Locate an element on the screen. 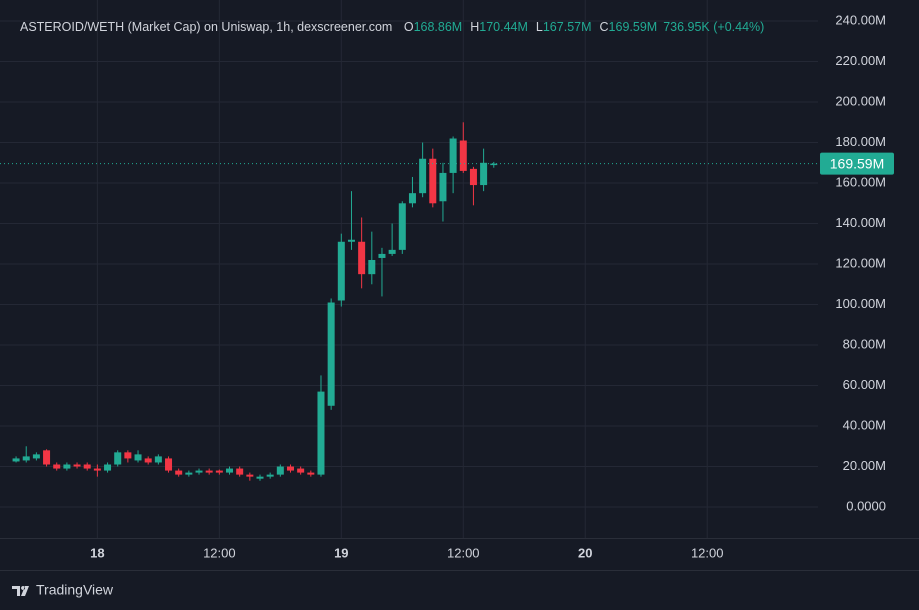 The height and width of the screenshot is (610, 919). logo-icon is located at coordinates (20, 591).